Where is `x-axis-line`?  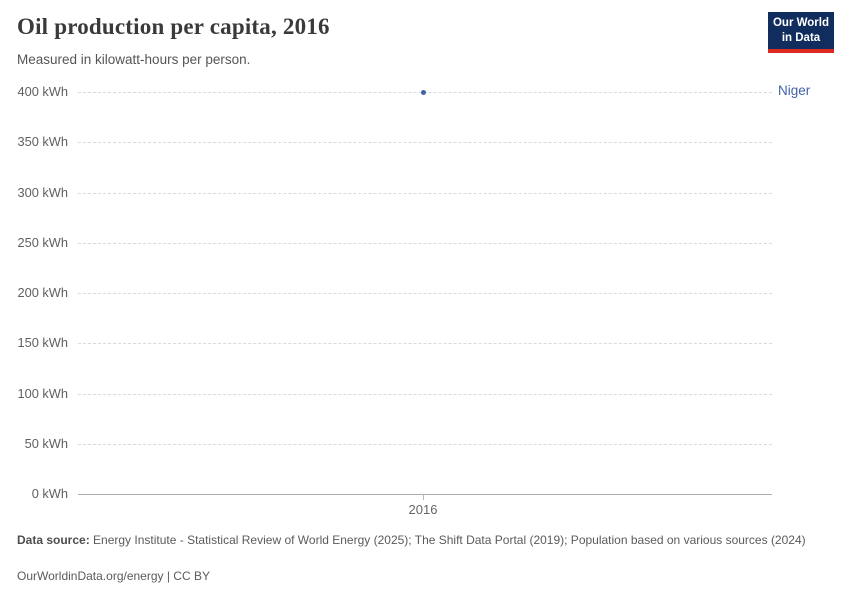 x-axis-line is located at coordinates (425, 494).